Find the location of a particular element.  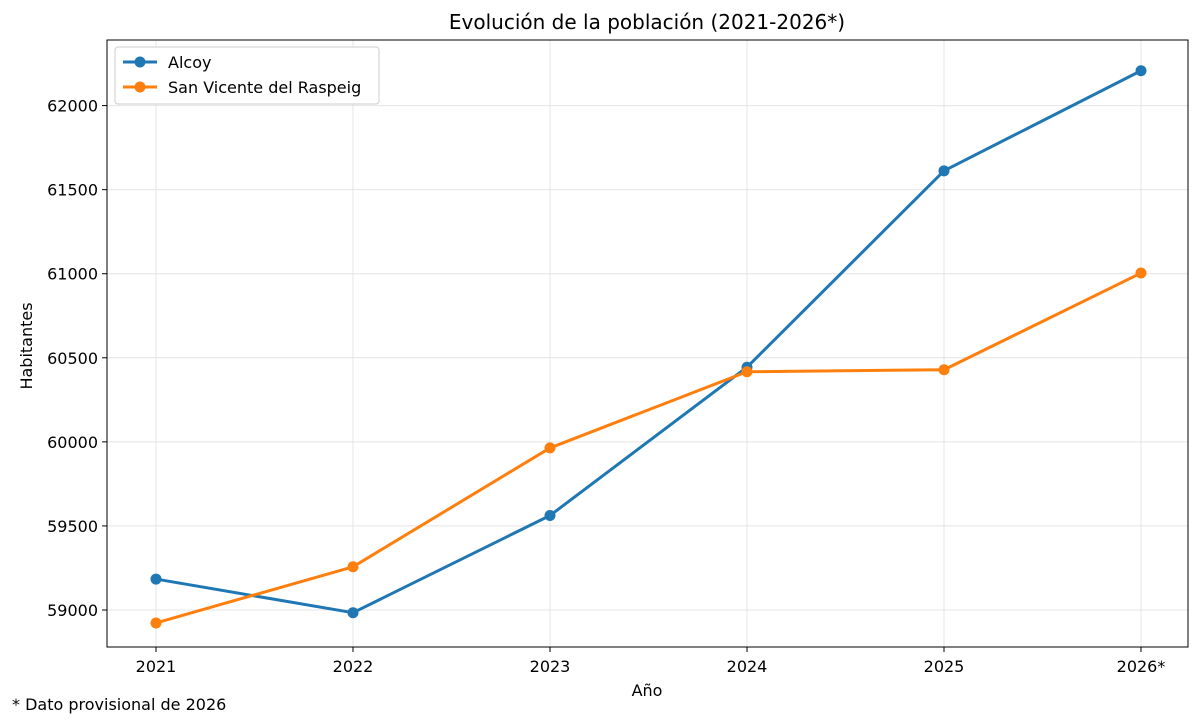

x-tick-label: 2025 is located at coordinates (944, 666).